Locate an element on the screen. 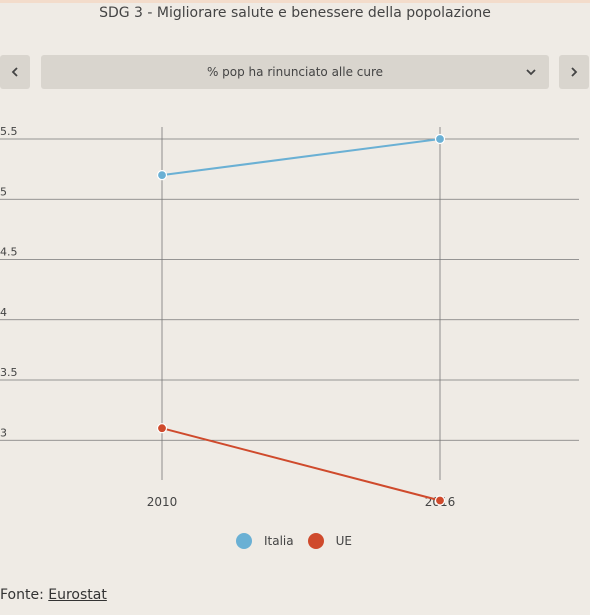 The width and height of the screenshot is (590, 615). series-line-italia is located at coordinates (301, 157).